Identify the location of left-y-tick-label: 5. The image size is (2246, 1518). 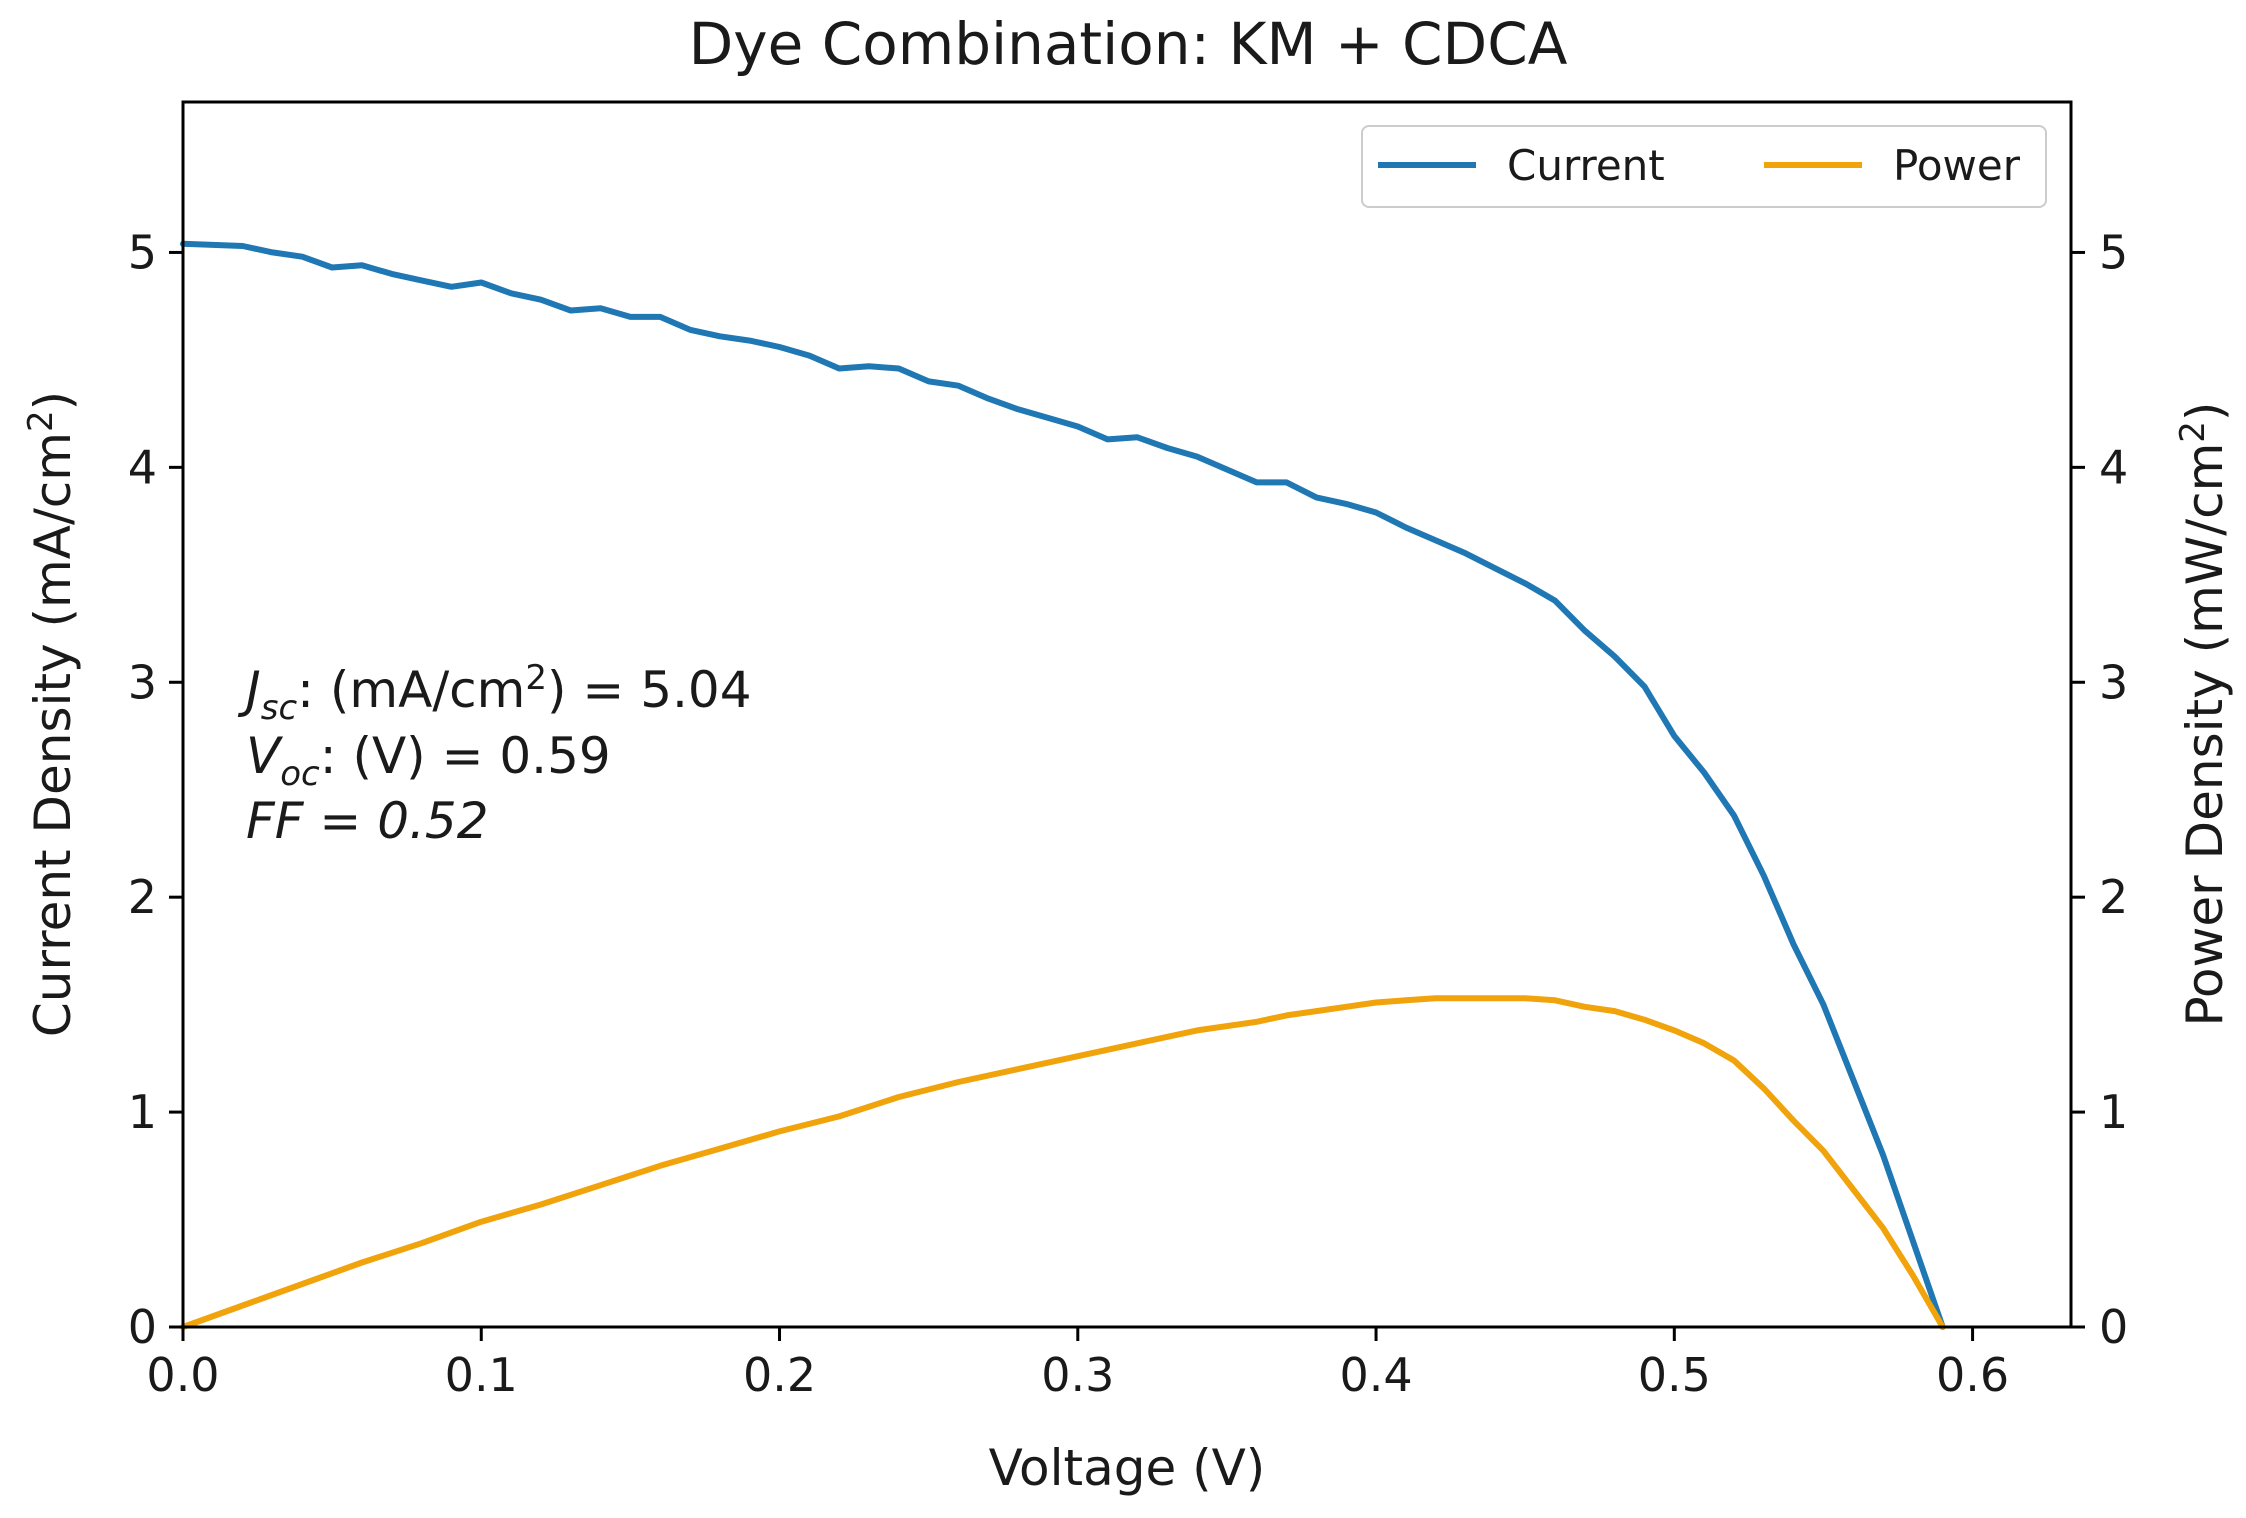
(142, 252).